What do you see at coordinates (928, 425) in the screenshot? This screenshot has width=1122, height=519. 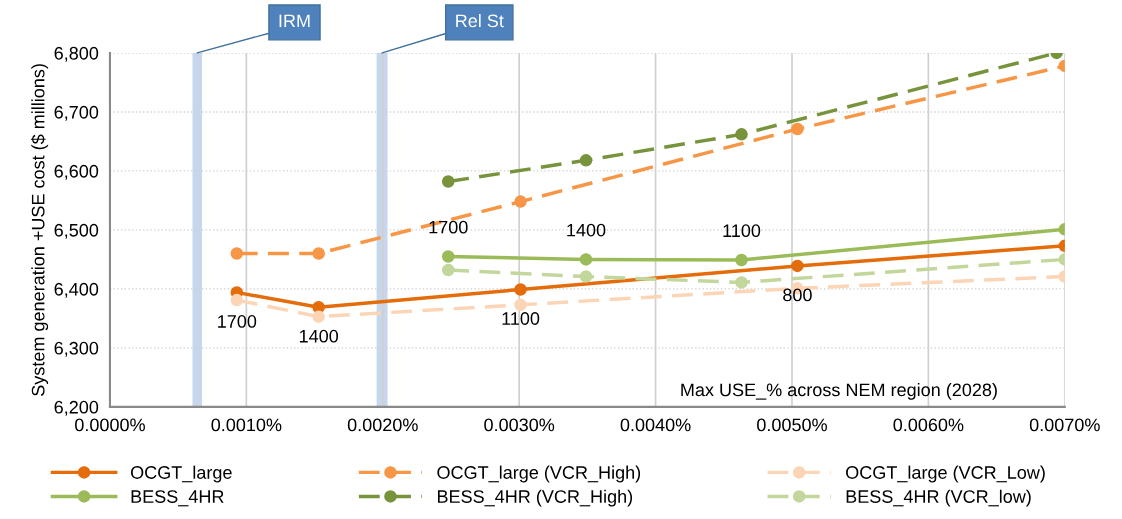 I see `x-tick-label: 0.0060%` at bounding box center [928, 425].